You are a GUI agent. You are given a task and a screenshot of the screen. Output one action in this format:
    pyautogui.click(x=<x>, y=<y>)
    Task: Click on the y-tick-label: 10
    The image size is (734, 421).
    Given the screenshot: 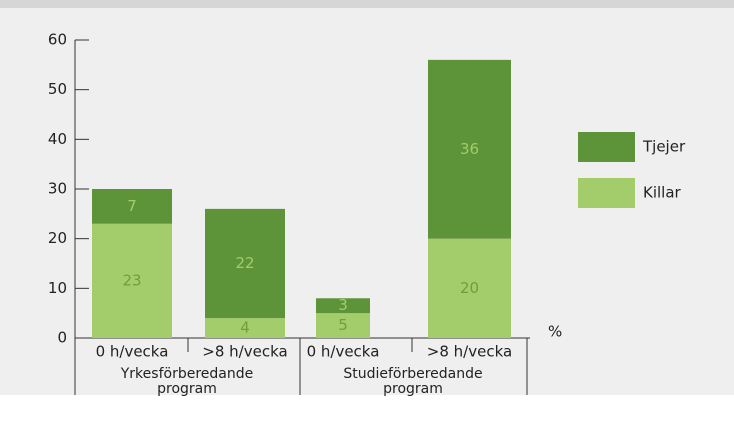 What is the action you would take?
    pyautogui.click(x=57, y=288)
    